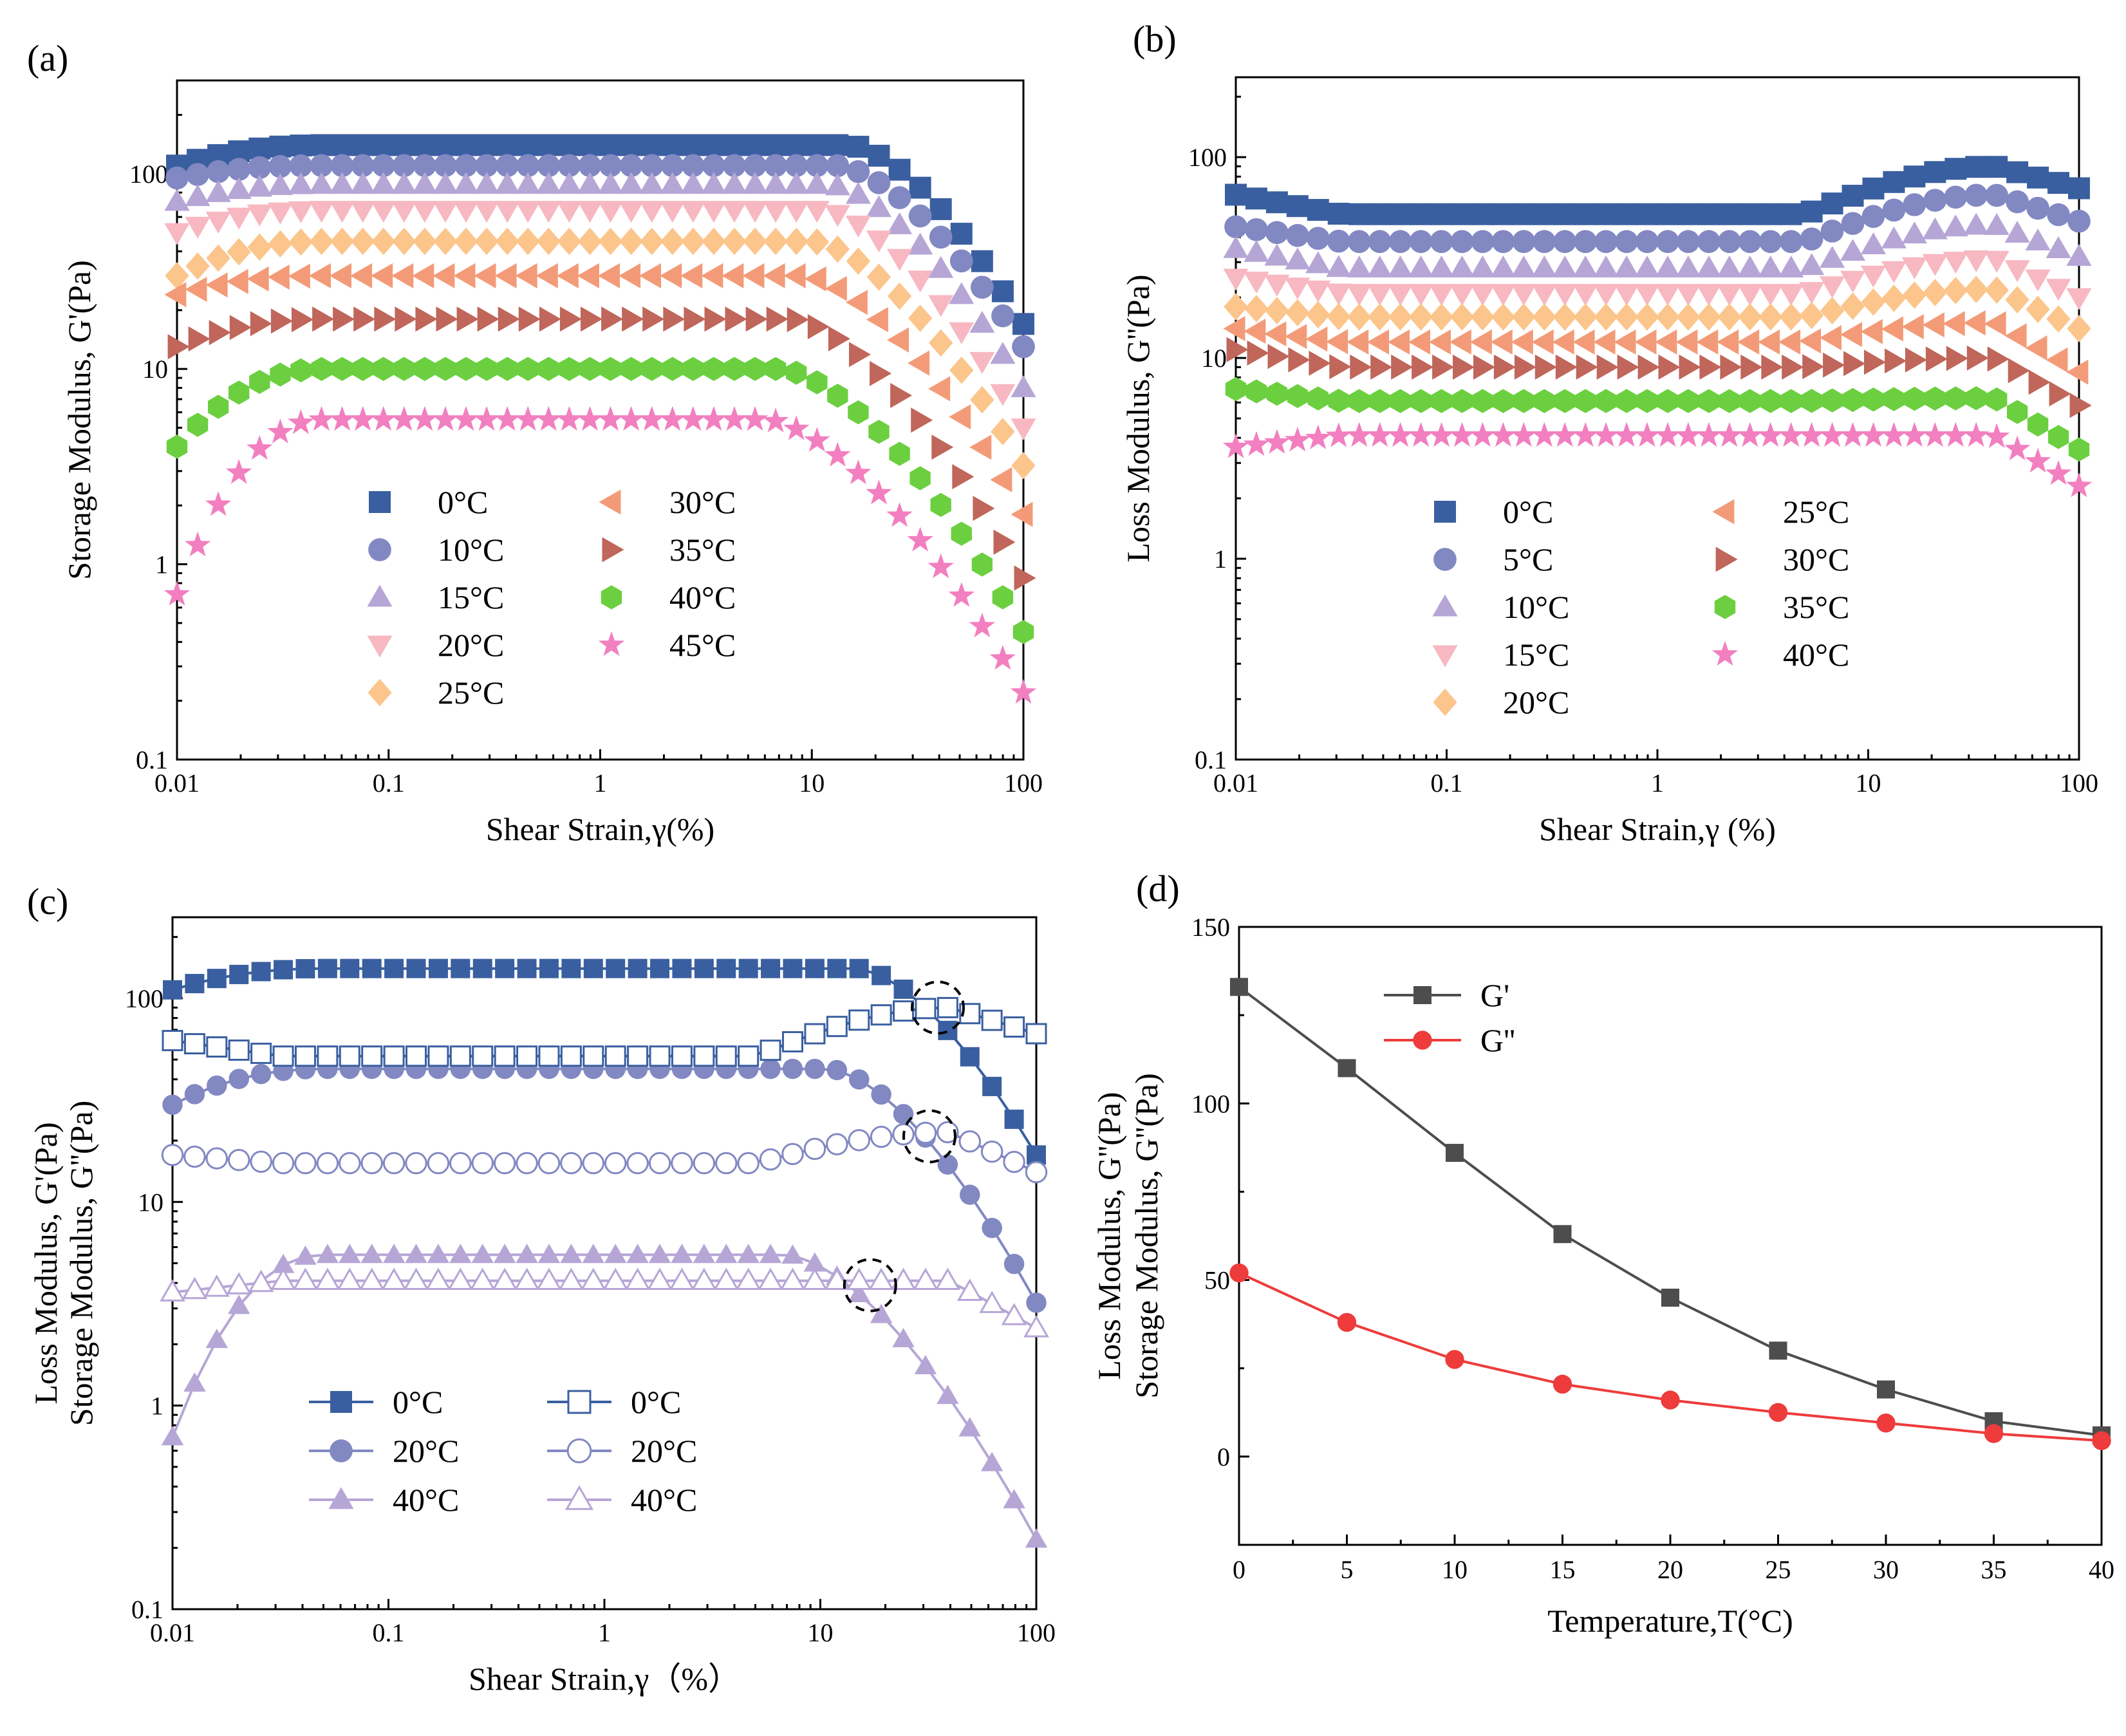 The image size is (2126, 1736). What do you see at coordinates (702, 502) in the screenshot?
I see `legend-label-a-5: 30°C` at bounding box center [702, 502].